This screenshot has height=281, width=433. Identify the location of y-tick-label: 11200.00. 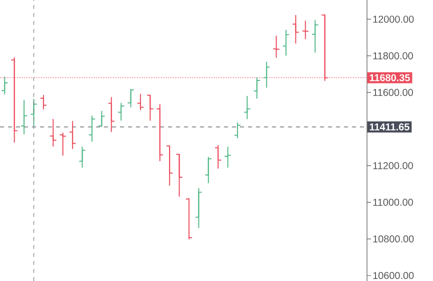
(393, 166).